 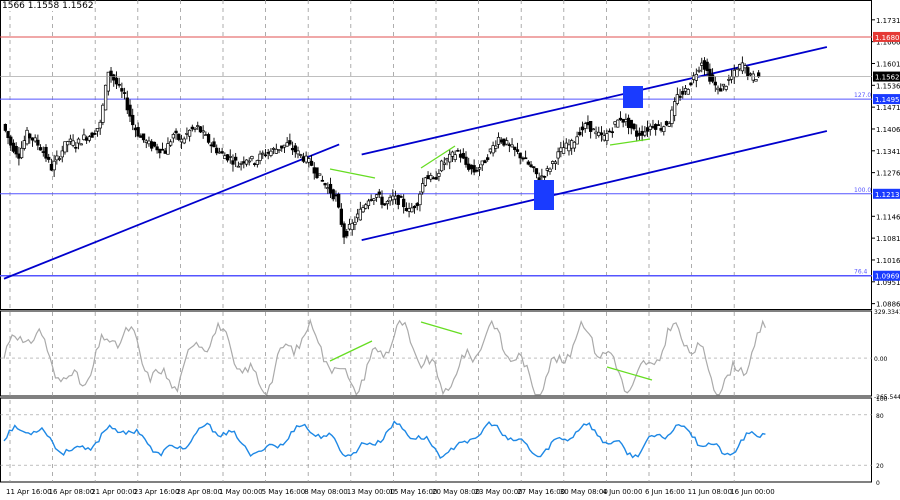 I want to click on price-badge-label: 1.1562, so click(x=887, y=78).